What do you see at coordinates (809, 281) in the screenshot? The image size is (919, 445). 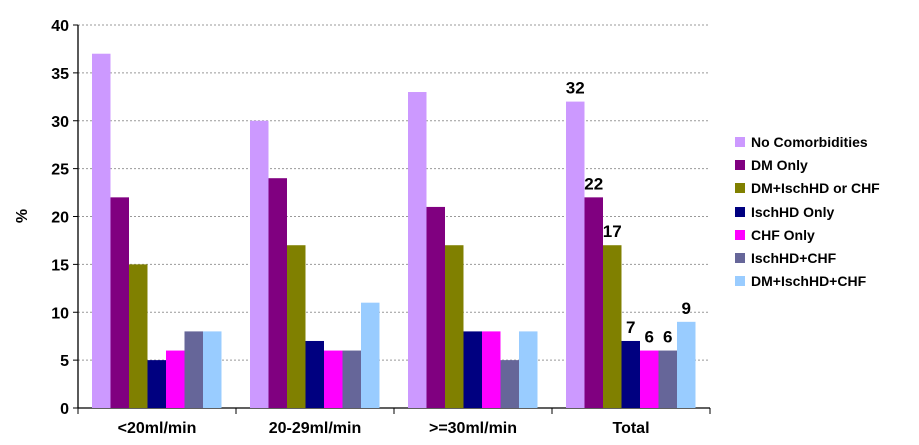 I see `legend-label: DM+IschHD+CHF` at bounding box center [809, 281].